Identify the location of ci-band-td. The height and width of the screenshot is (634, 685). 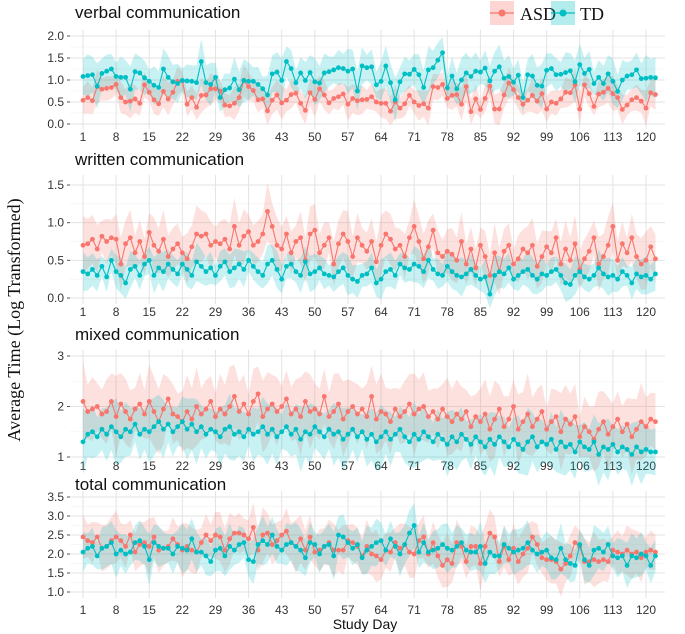
(369, 545).